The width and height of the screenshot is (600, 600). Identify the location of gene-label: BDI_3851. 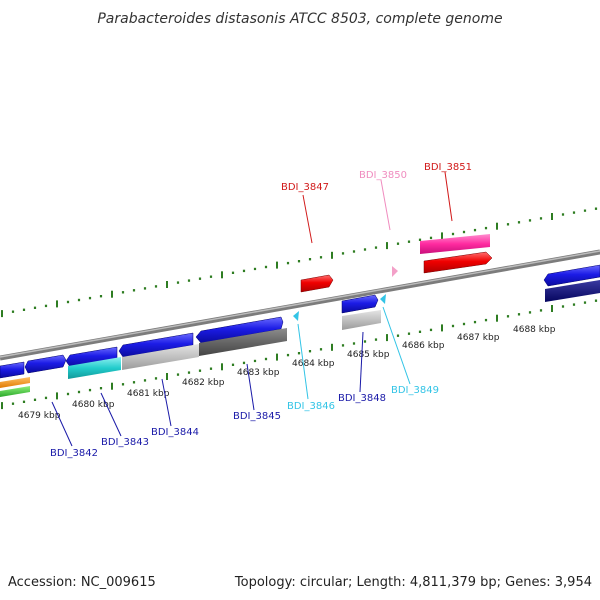
(448, 167).